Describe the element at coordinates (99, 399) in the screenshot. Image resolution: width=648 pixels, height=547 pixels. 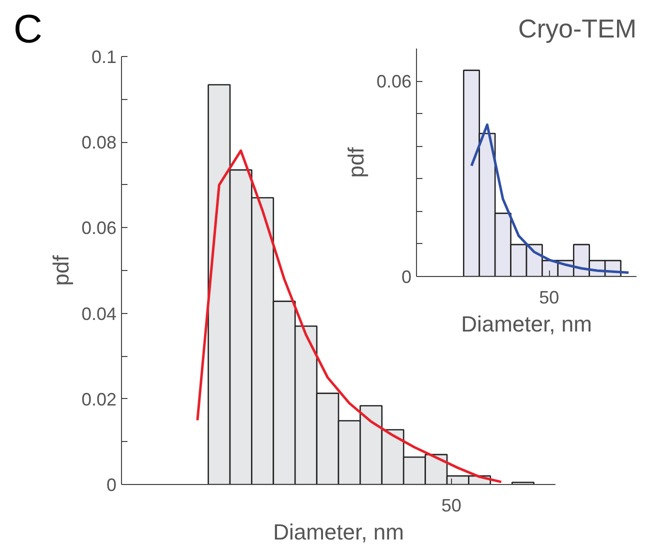
I see `y-tick-label: 0.02` at that location.